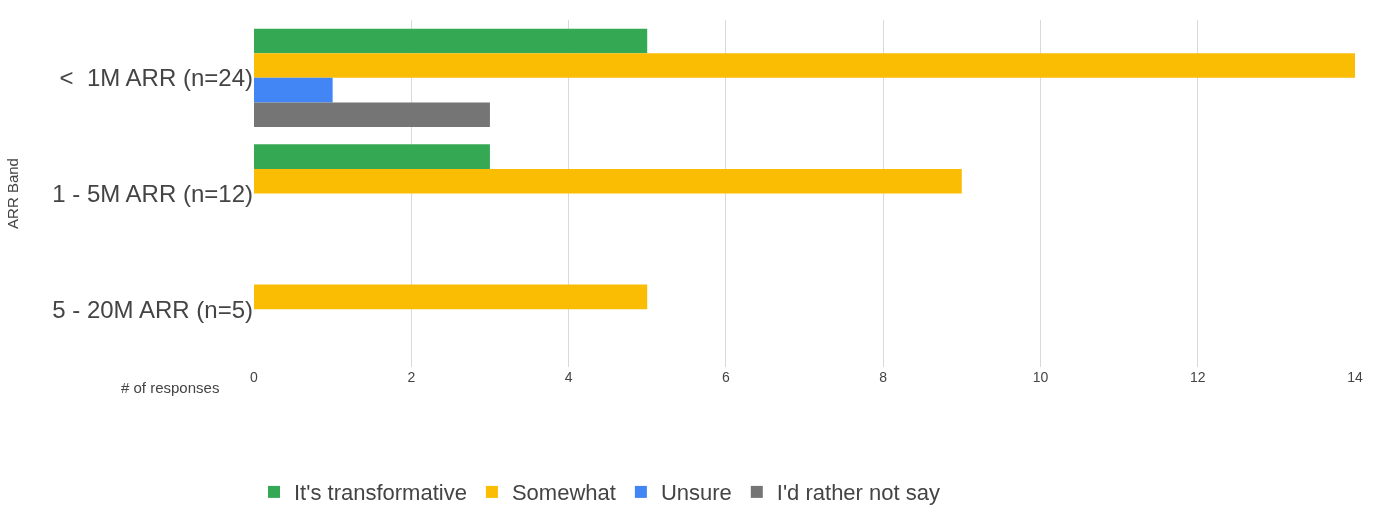  I want to click on legend-label: It's transformative, so click(380, 493).